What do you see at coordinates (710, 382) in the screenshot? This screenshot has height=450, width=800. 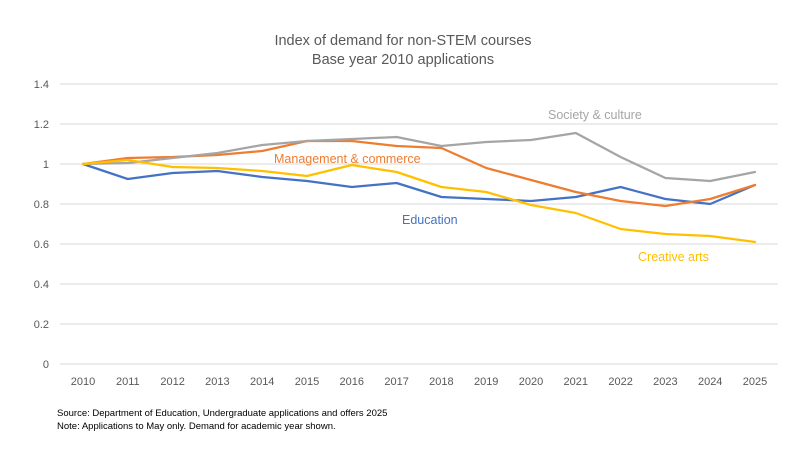 I see `x-tick-label: 2024` at bounding box center [710, 382].